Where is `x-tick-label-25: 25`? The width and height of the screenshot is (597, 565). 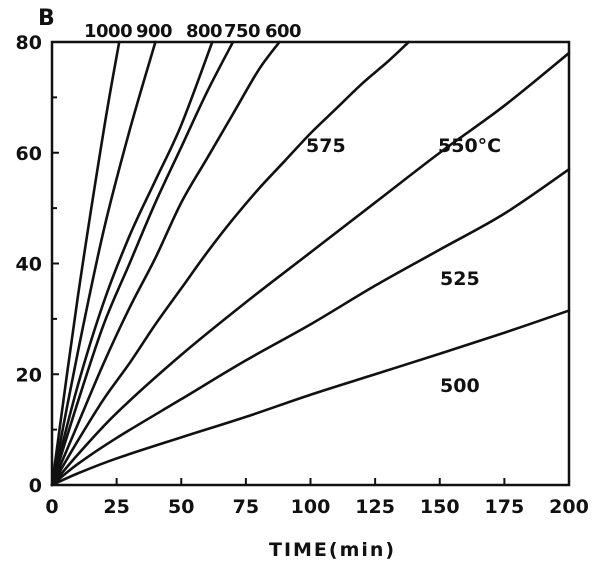 x-tick-label-25: 25 is located at coordinates (116, 507).